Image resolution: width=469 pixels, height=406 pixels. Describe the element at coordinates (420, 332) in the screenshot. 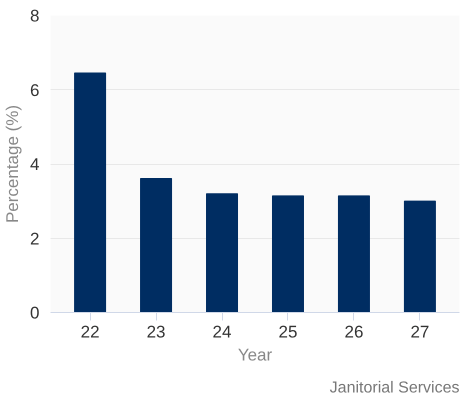

I see `x-tick-label: 27` at that location.